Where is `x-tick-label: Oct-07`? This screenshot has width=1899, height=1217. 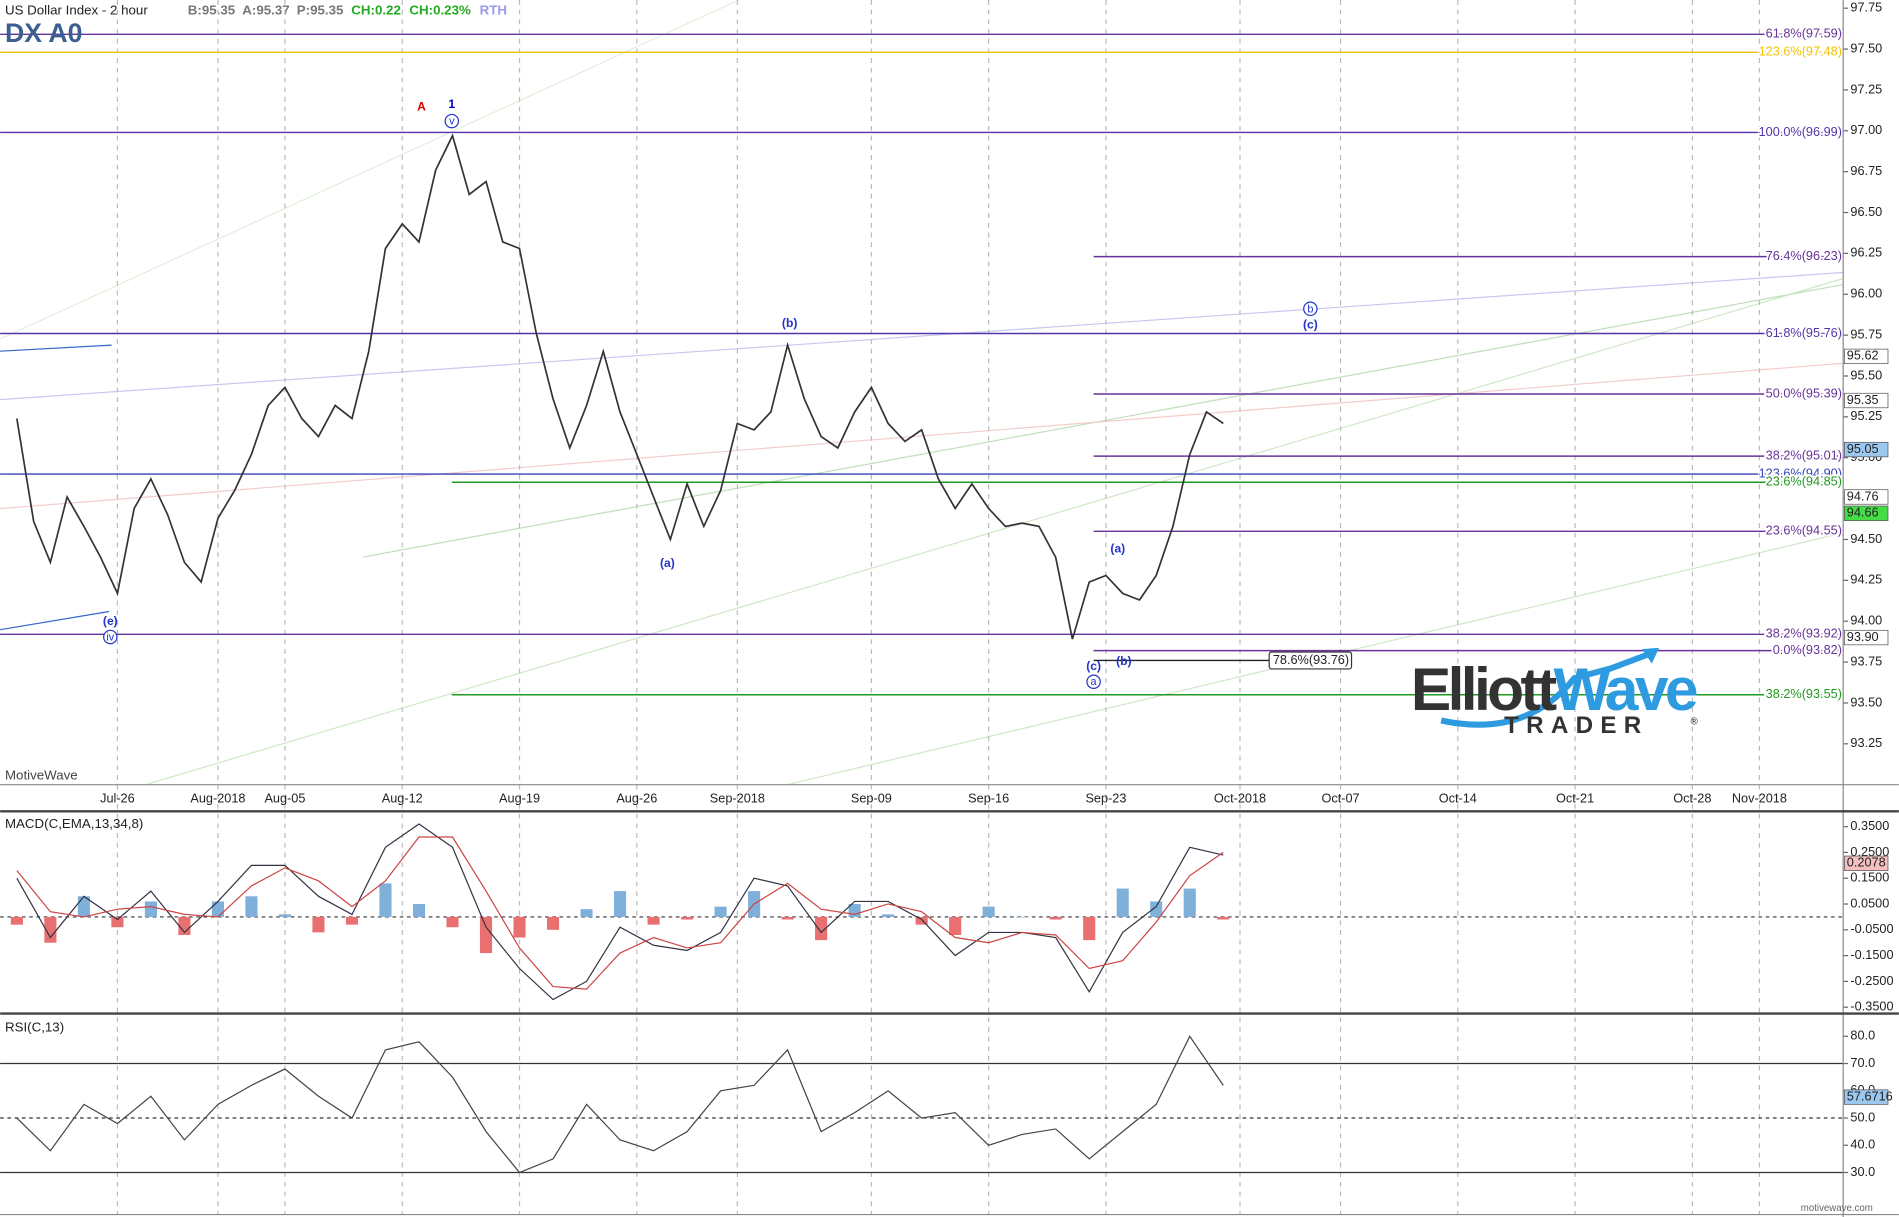 x-tick-label: Oct-07 is located at coordinates (1340, 798).